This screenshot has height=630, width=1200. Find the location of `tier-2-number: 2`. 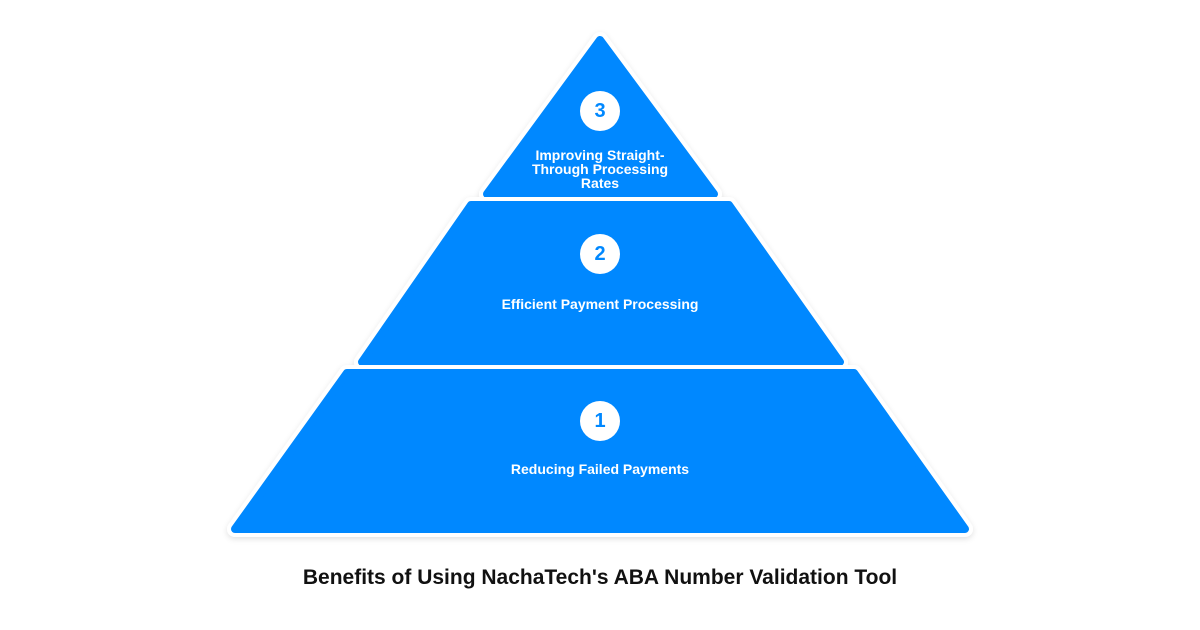

tier-2-number: 2 is located at coordinates (600, 253).